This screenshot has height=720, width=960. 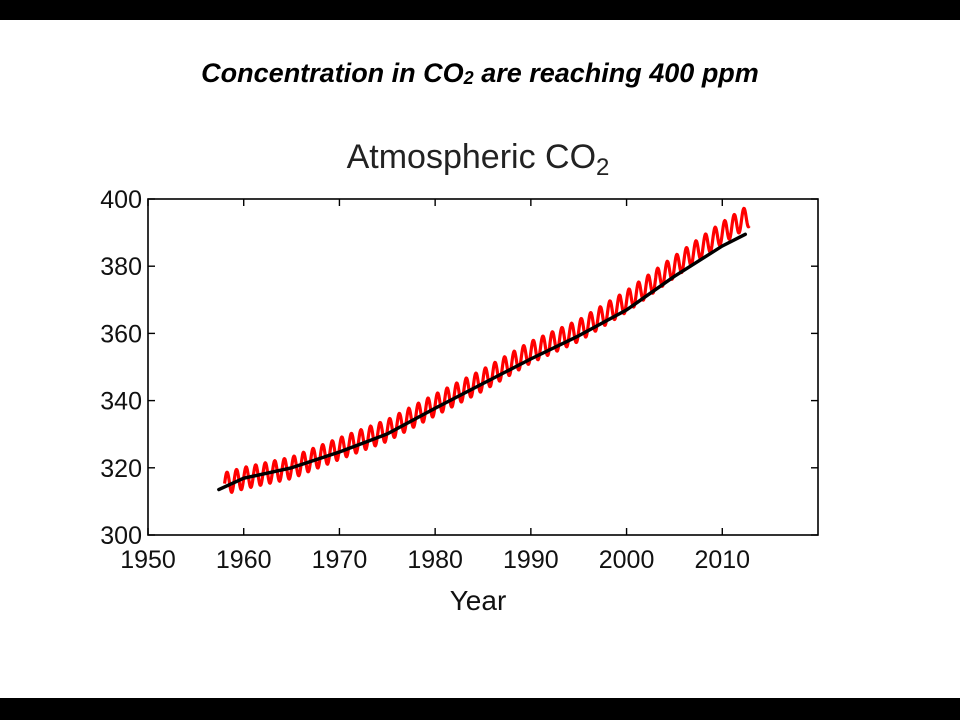 I want to click on y-tick-label: 340, so click(x=121, y=402).